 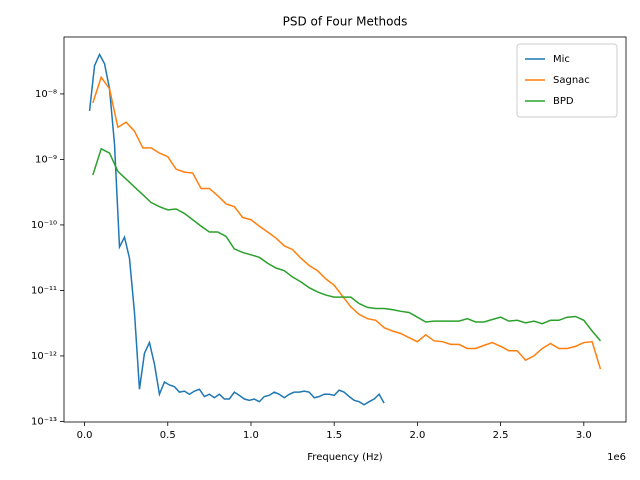 I want to click on legend-box, so click(x=567, y=80).